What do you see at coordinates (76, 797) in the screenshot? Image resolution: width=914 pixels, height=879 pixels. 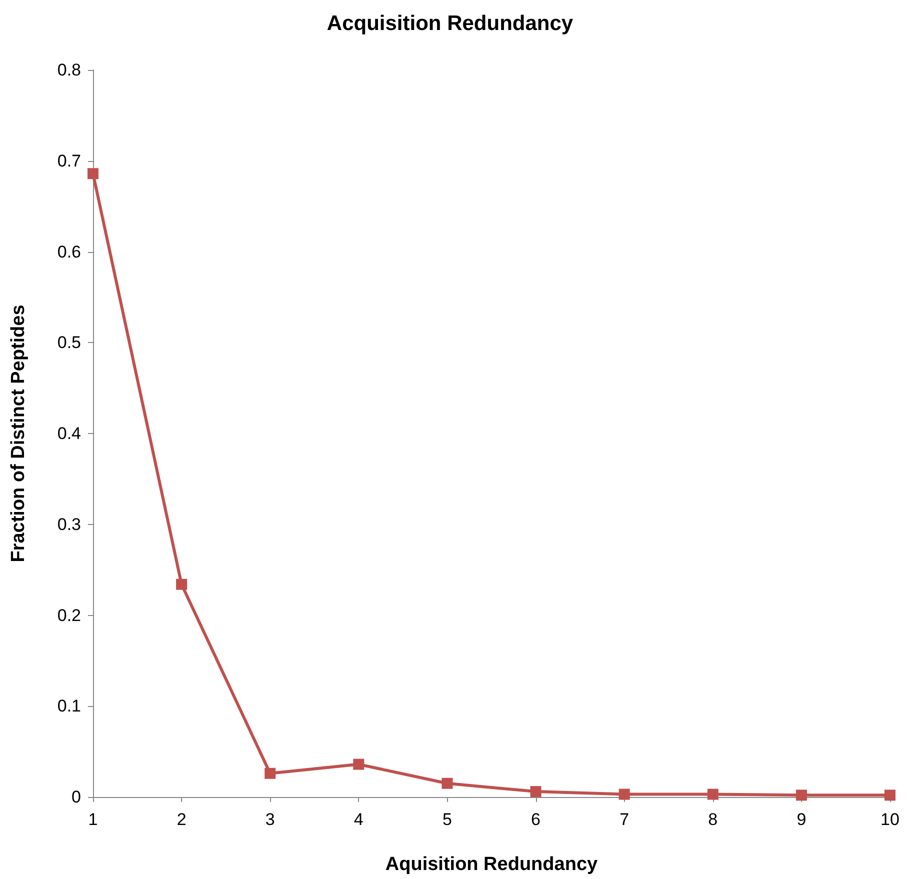 I see `y-tick-label: 0` at bounding box center [76, 797].